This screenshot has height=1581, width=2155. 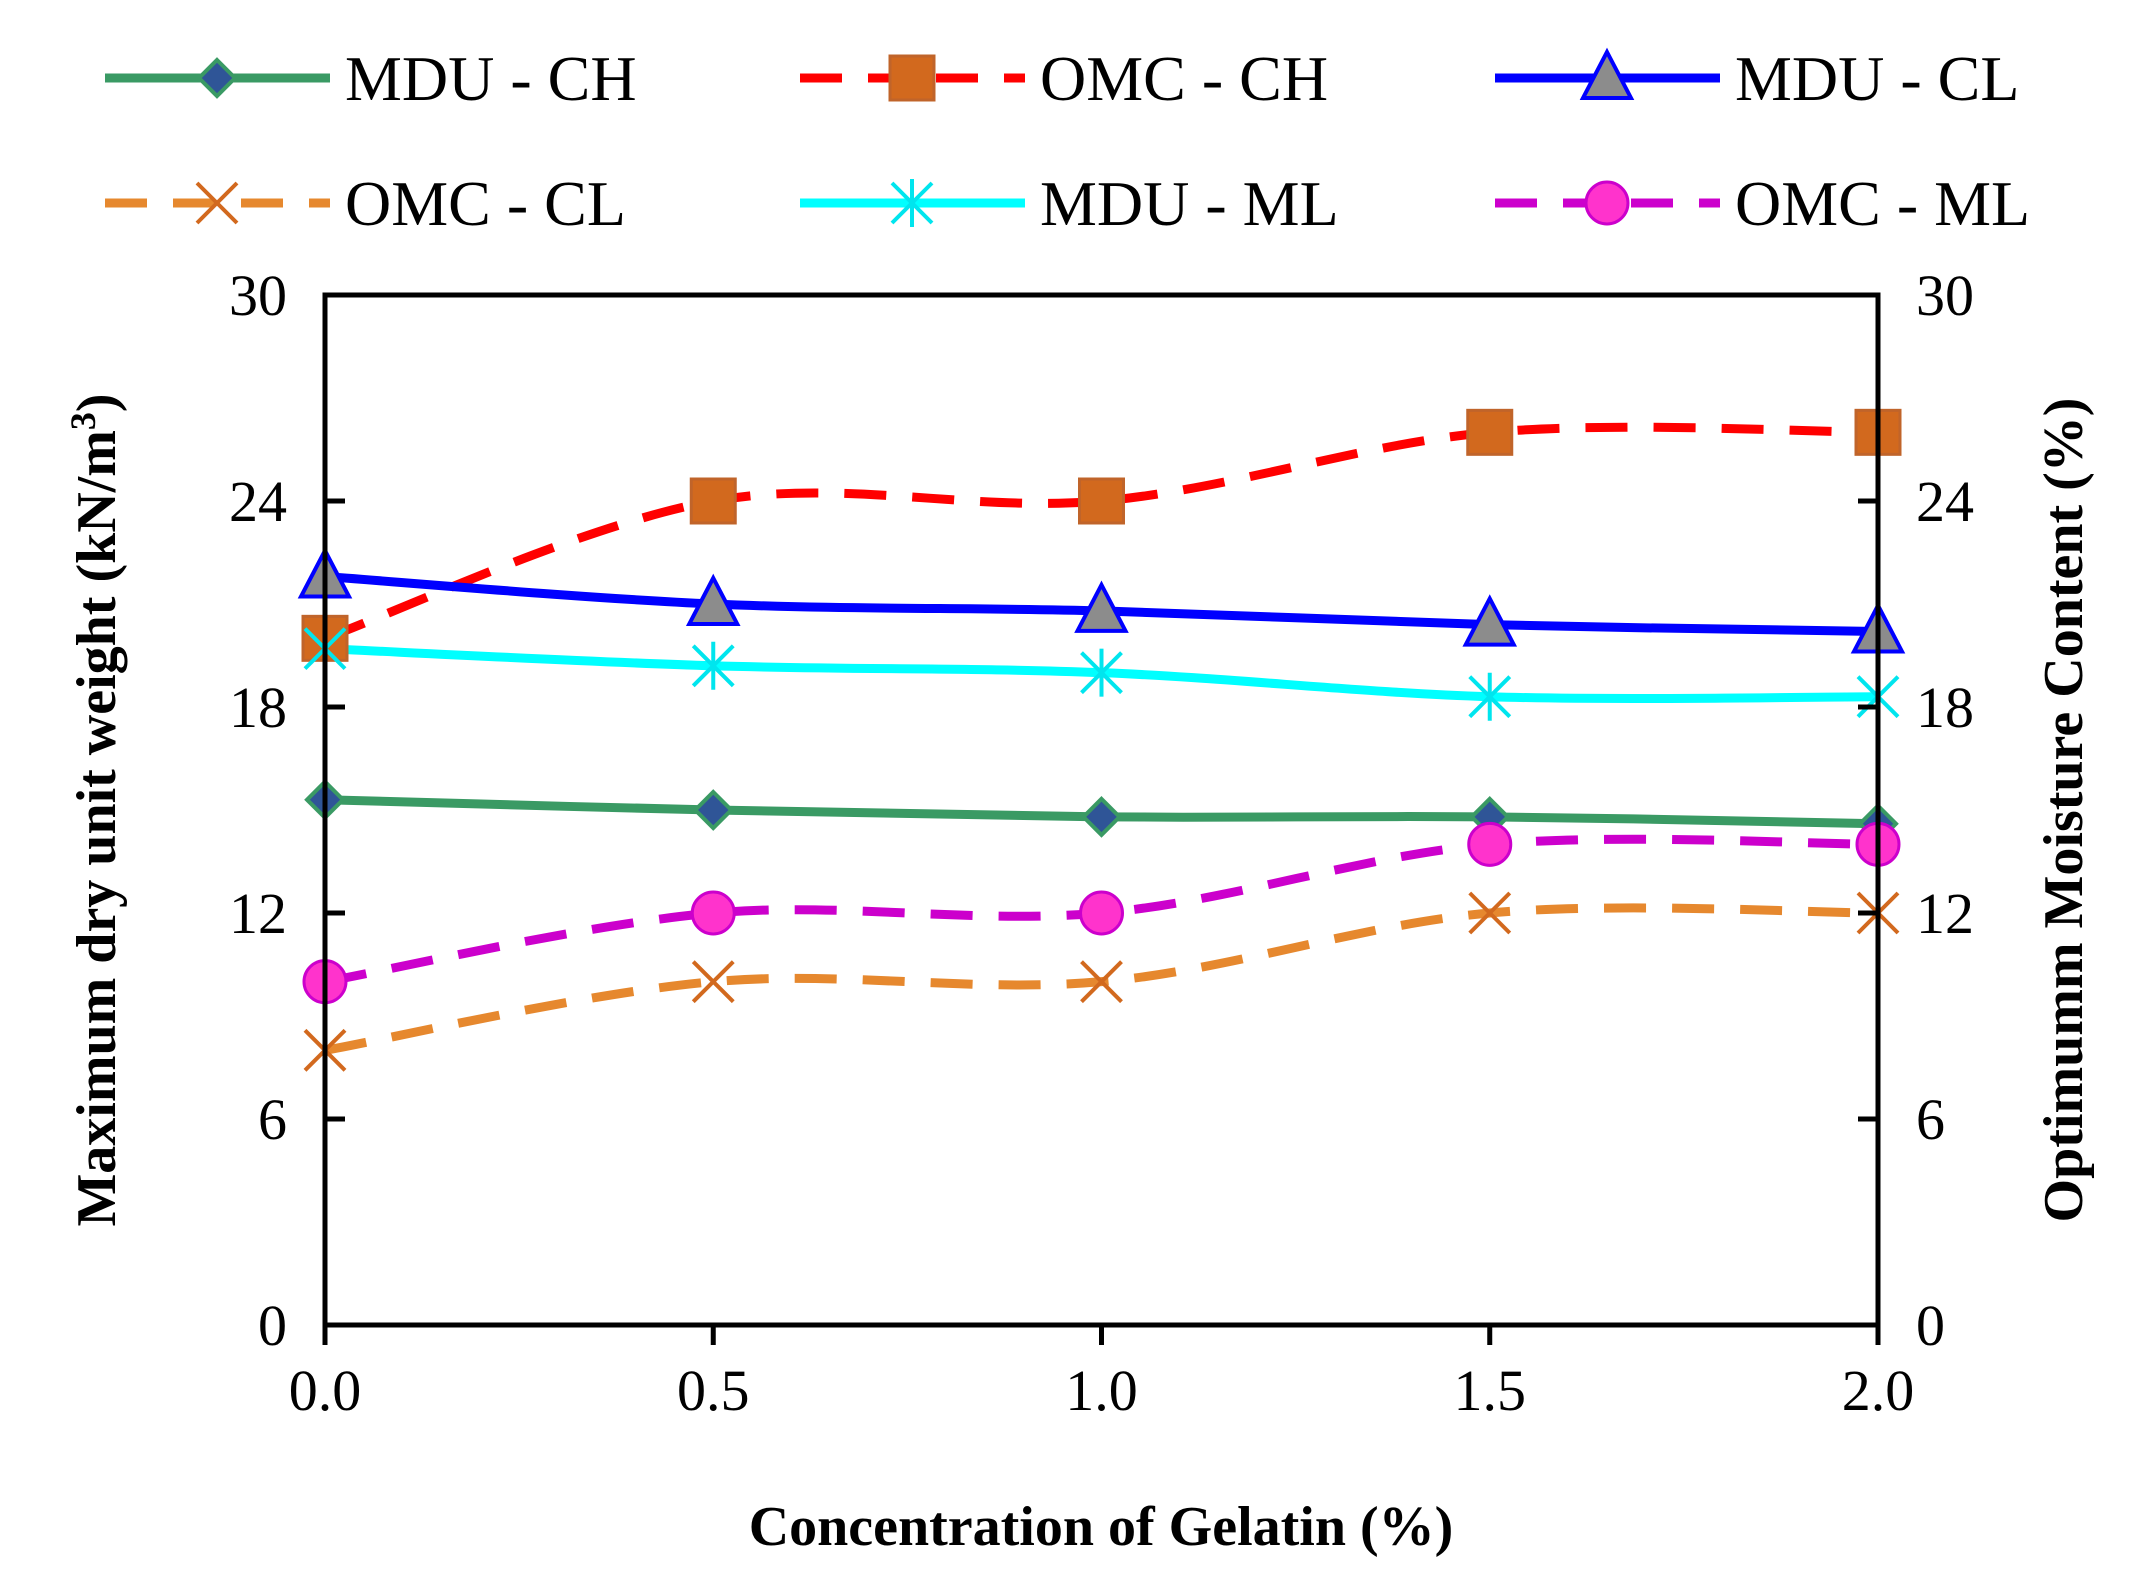 I want to click on y-axis-title: Maximum dry unit weight (kN/m3), so click(x=95, y=809).